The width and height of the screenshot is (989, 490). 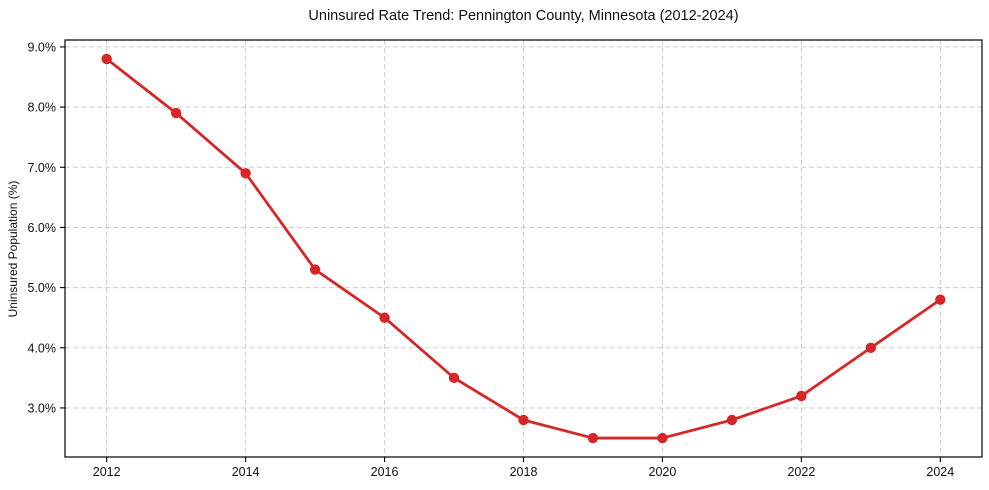 I want to click on data-point-2014, so click(x=245, y=173).